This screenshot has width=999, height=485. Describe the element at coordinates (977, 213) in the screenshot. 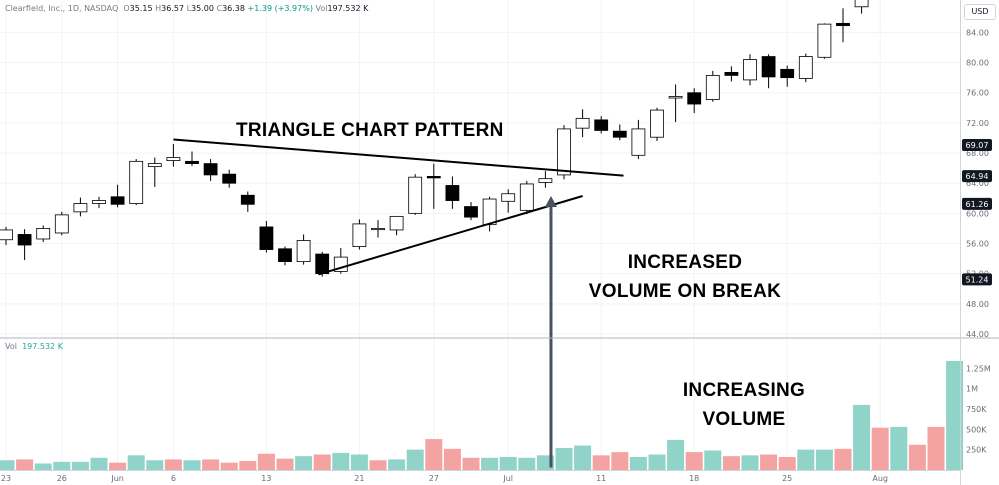

I see `price-tick-label: 60.00` at that location.